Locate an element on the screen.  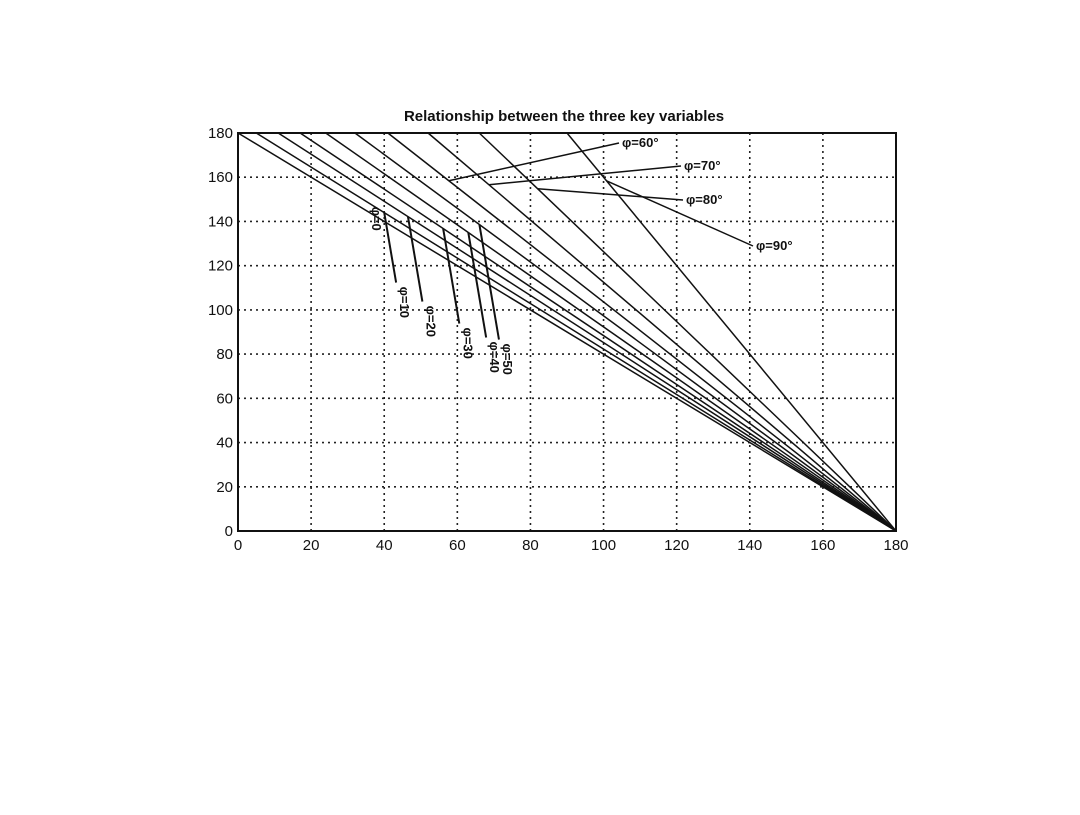
annotation-label: φ=20 is located at coordinates (430, 321).